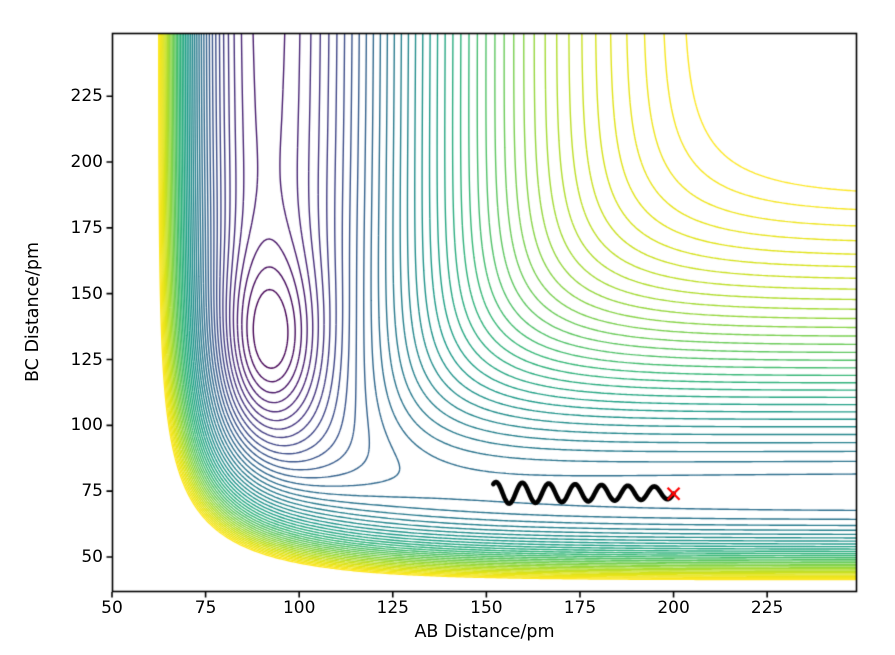 This screenshot has height=655, width=895. What do you see at coordinates (33, 312) in the screenshot?
I see `y-axis-label: BC Distance/pm` at bounding box center [33, 312].